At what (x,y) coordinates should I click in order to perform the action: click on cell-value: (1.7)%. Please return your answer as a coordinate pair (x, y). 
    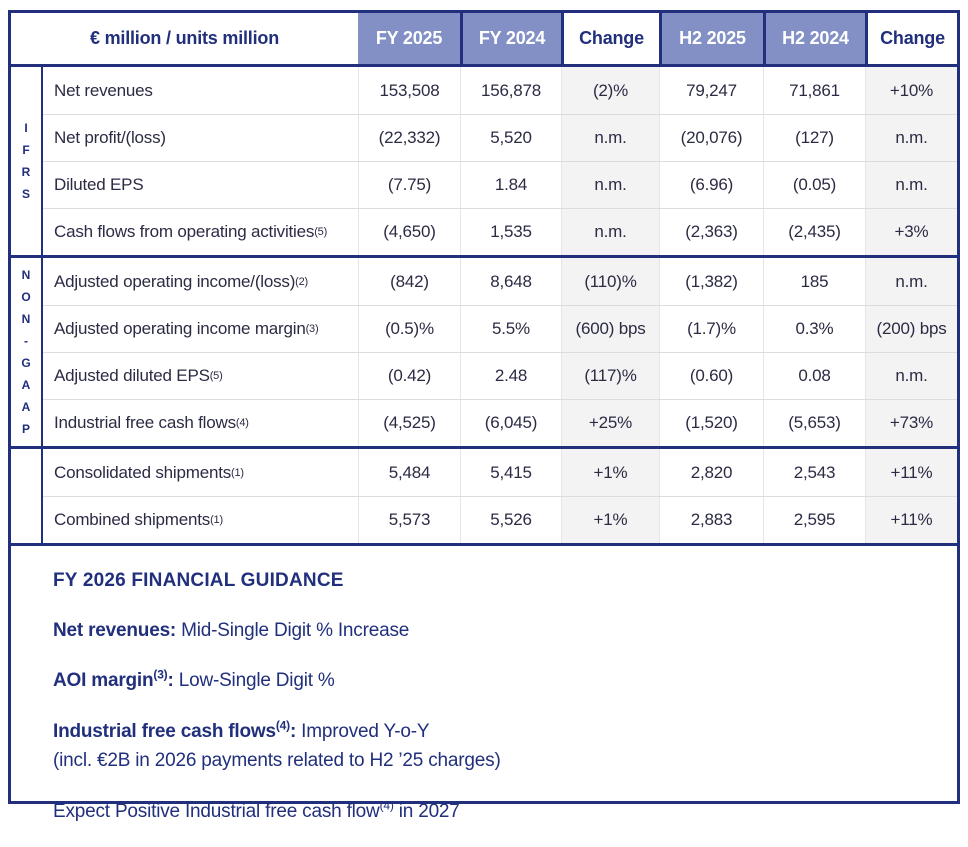
    Looking at the image, I should click on (711, 329).